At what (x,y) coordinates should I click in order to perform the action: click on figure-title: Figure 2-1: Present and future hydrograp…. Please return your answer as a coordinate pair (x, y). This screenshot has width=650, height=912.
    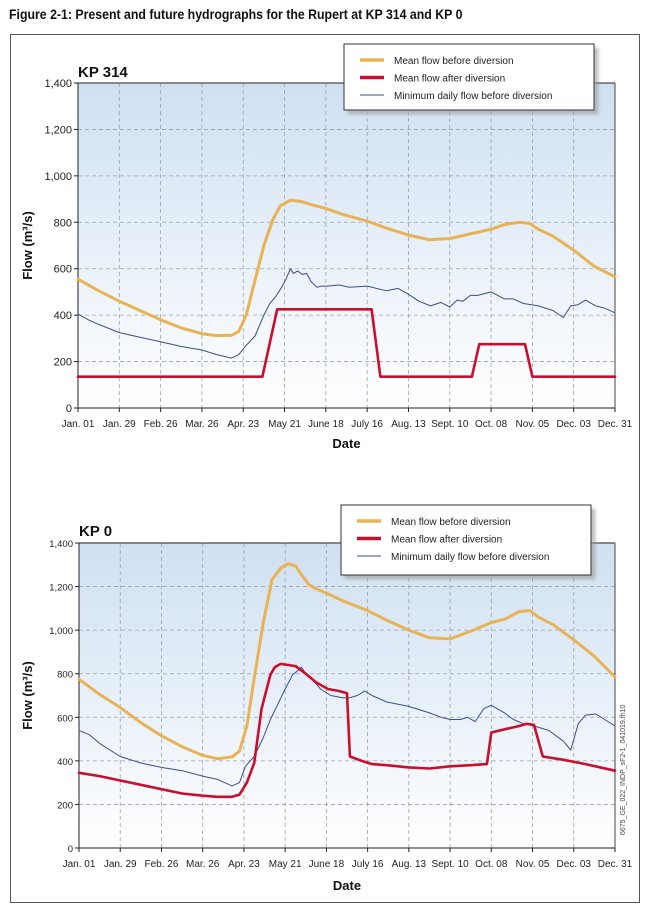
    Looking at the image, I should click on (236, 14).